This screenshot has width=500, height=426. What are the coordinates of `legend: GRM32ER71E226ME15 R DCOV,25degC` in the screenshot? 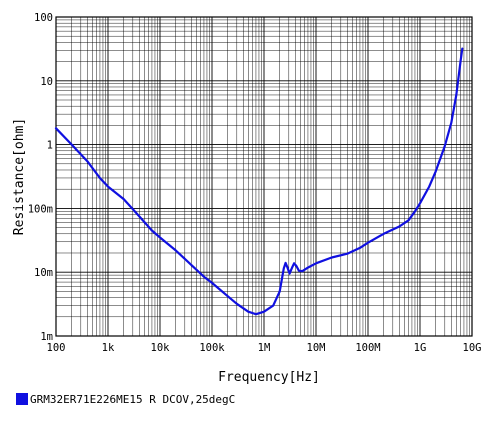 It's located at (125, 399).